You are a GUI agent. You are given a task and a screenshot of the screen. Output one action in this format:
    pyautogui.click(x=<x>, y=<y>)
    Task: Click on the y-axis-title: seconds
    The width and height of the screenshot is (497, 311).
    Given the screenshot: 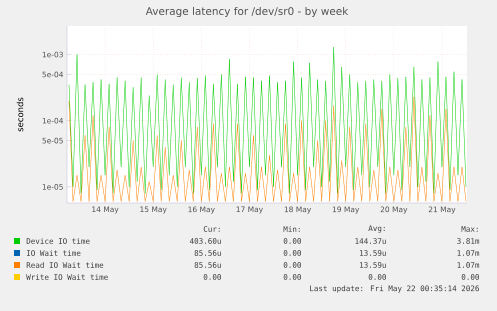 What is the action you would take?
    pyautogui.click(x=20, y=115)
    